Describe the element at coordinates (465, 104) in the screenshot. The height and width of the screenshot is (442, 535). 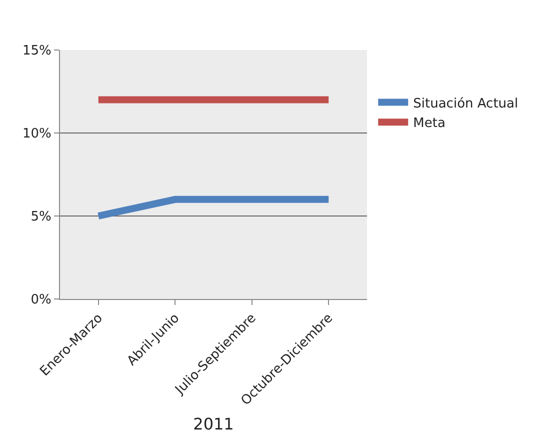
I see `legend-label: Situación Actual` at that location.